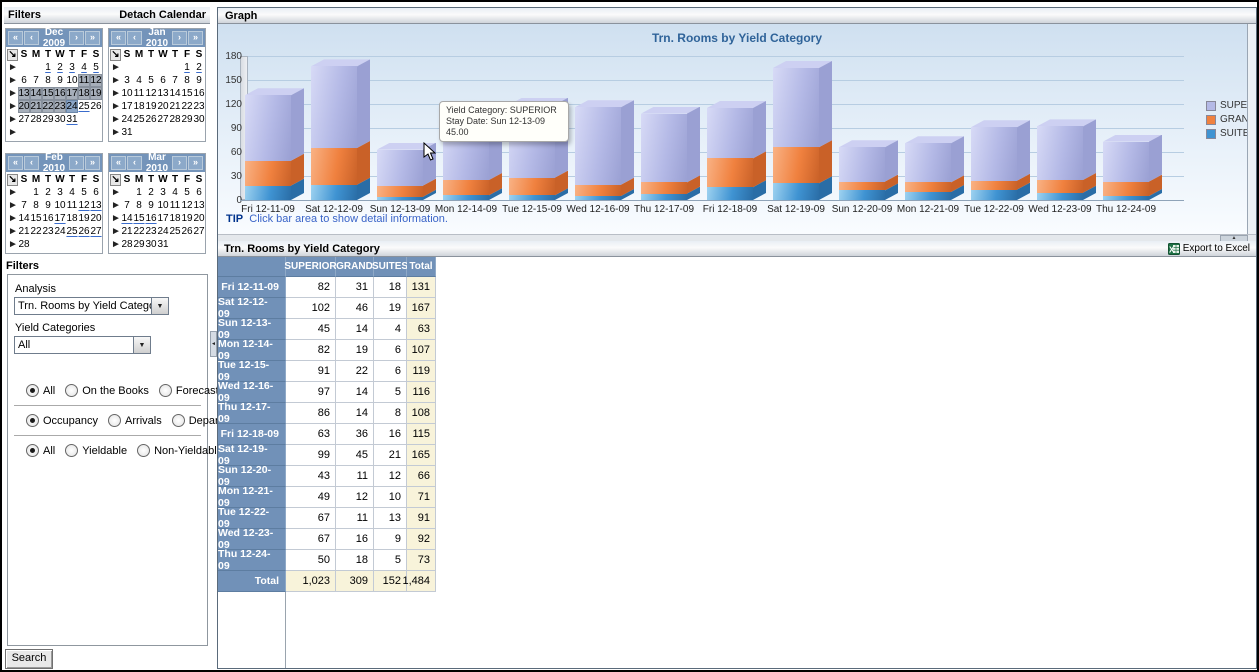 The image size is (1259, 672). I want to click on calendar-day-10: 10, so click(60, 205).